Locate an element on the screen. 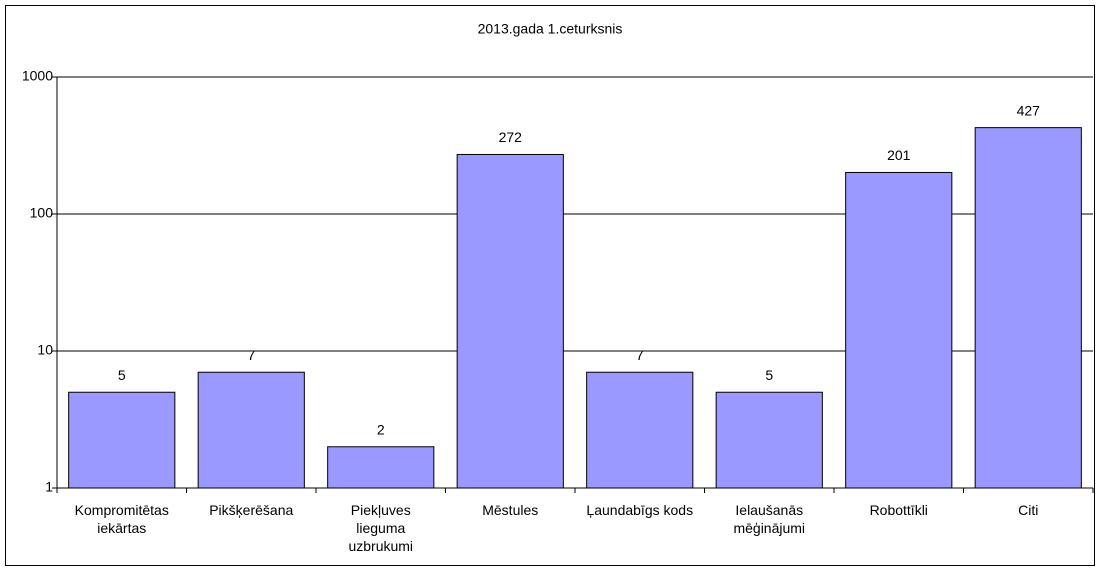 The width and height of the screenshot is (1100, 571). x-tick-label: Kompromitētas iekārtas is located at coordinates (121, 519).